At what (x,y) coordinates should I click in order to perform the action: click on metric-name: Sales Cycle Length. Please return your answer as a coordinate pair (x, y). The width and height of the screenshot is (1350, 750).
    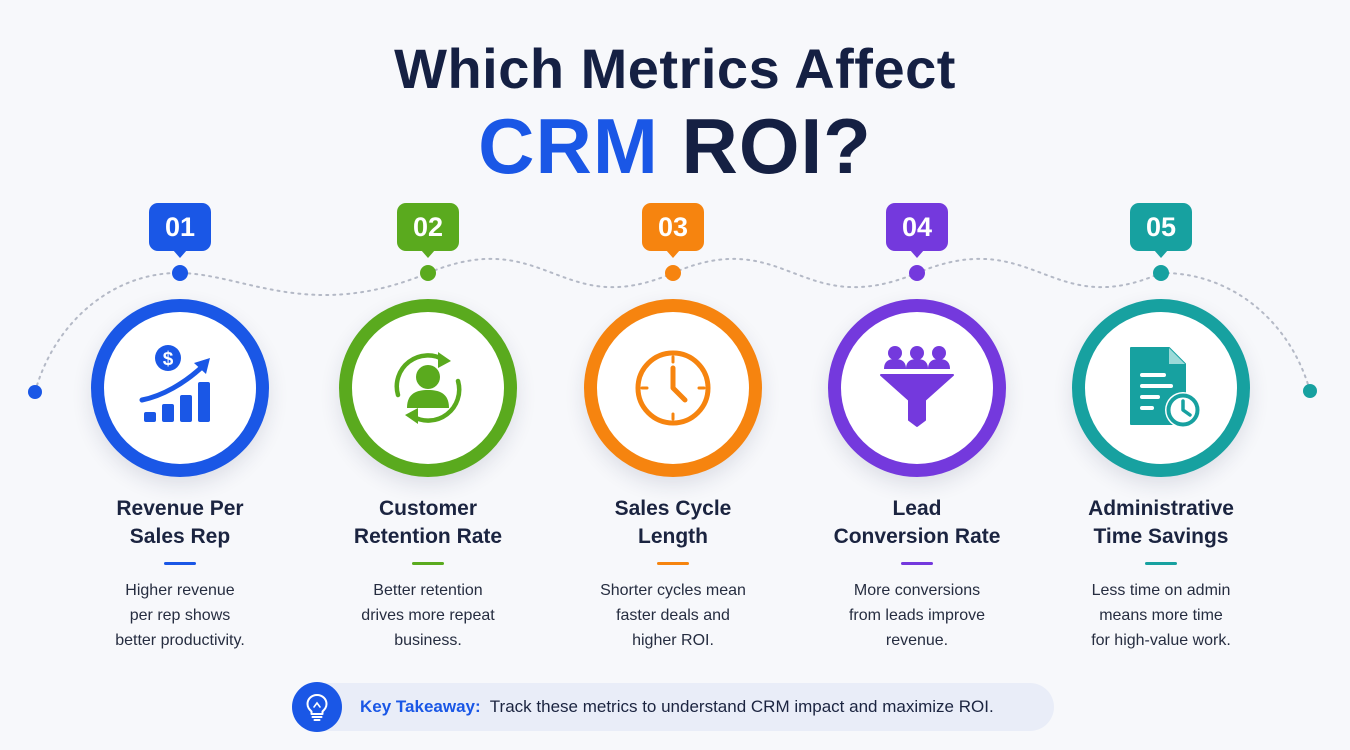
    Looking at the image, I should click on (673, 523).